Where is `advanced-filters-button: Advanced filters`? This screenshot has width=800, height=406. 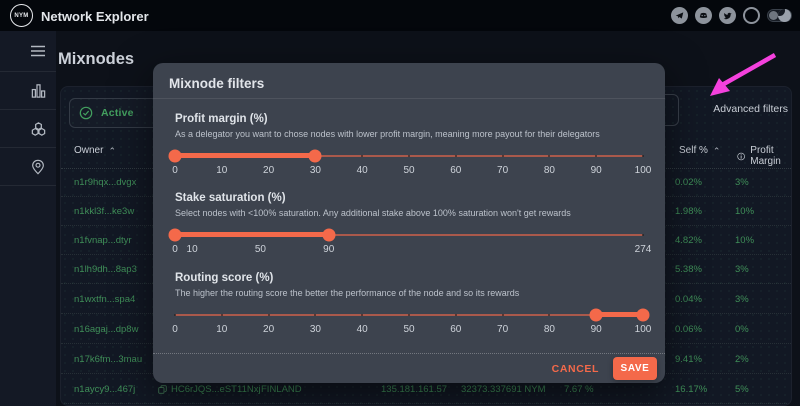
advanced-filters-button: Advanced filters is located at coordinates (726, 109).